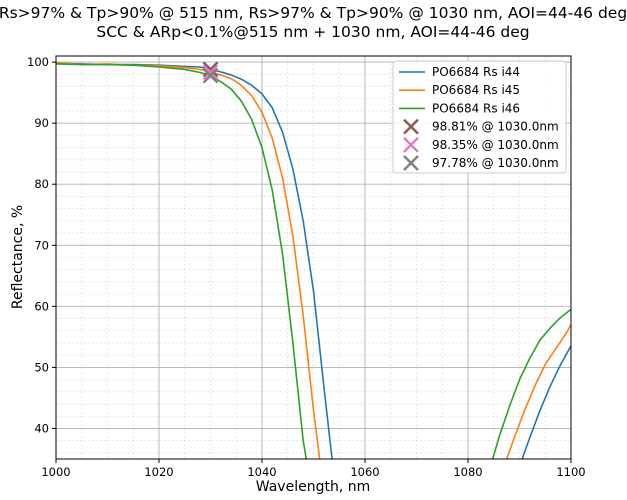  Describe the element at coordinates (38, 62) in the screenshot. I see `y-tick-label: 100` at that location.